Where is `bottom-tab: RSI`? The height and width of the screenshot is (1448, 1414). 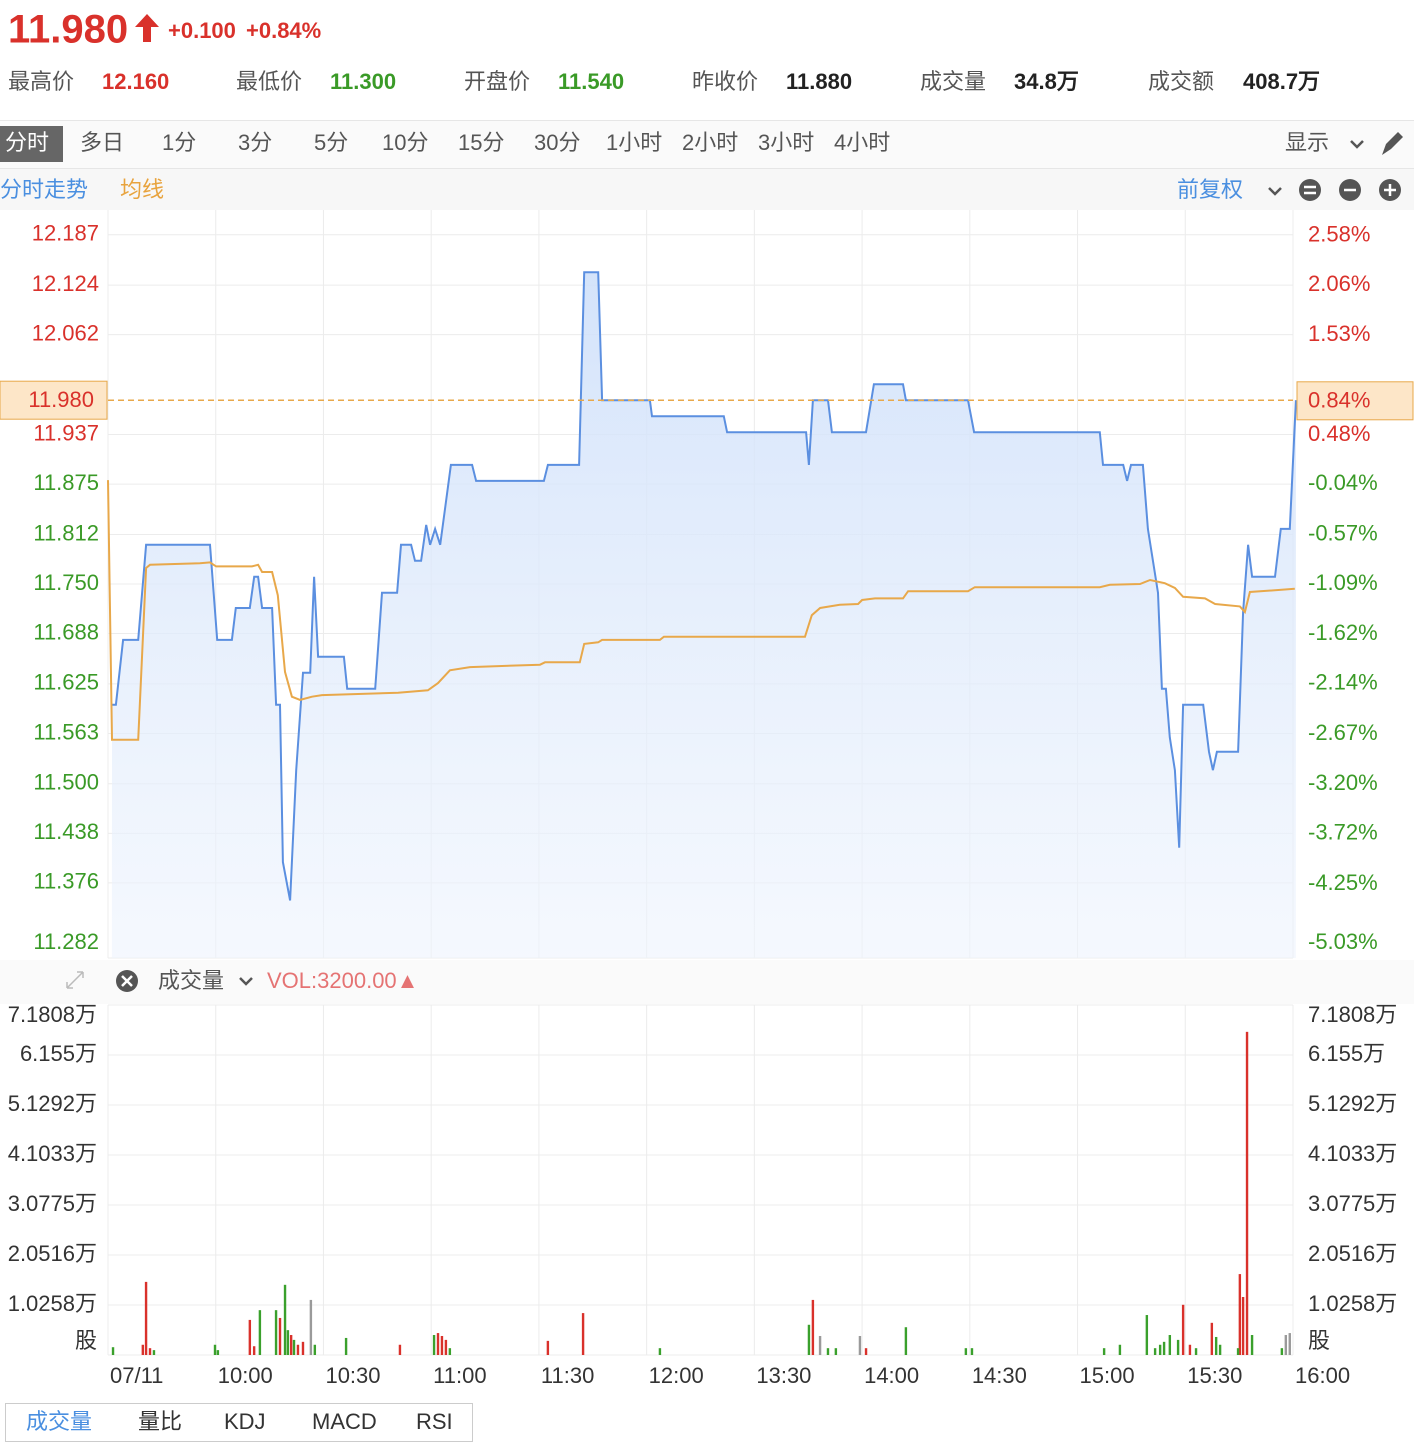 bottom-tab: RSI is located at coordinates (434, 1421).